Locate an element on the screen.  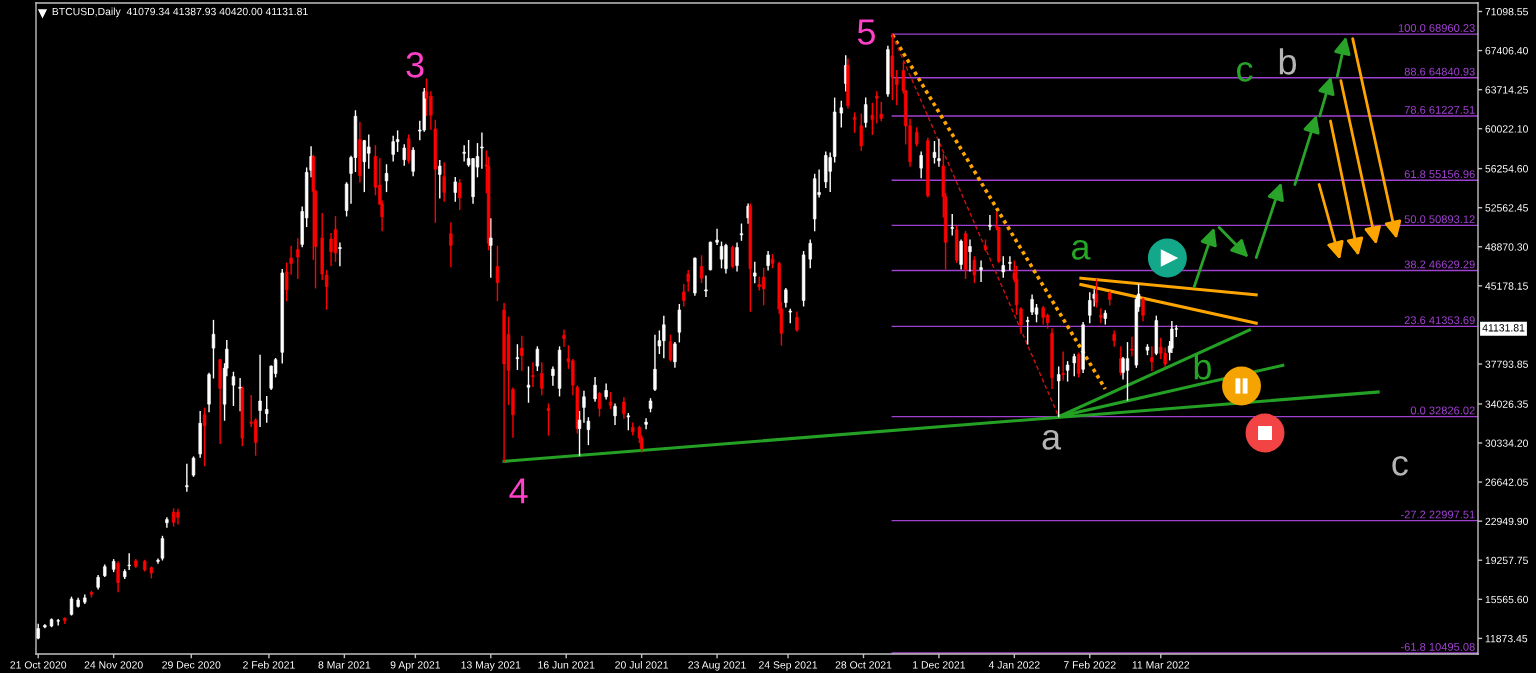
annotation: 4 is located at coordinates (518, 491).